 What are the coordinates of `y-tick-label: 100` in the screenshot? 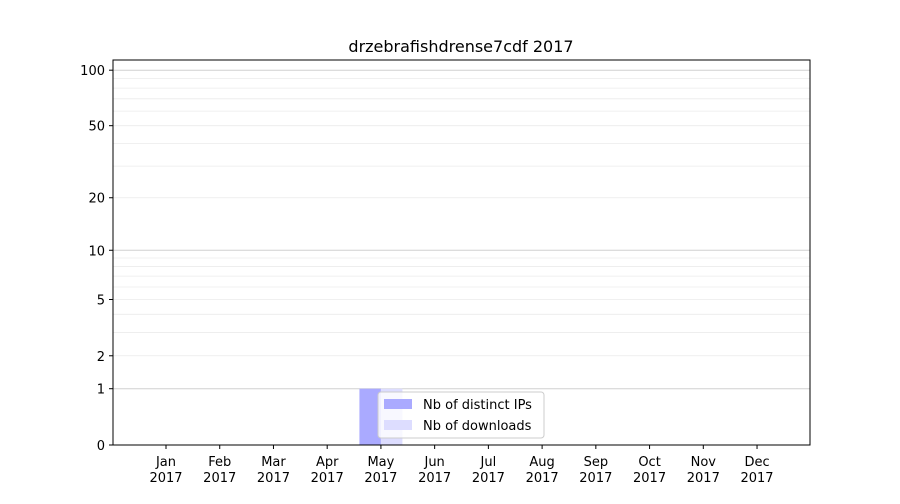 It's located at (92, 71).